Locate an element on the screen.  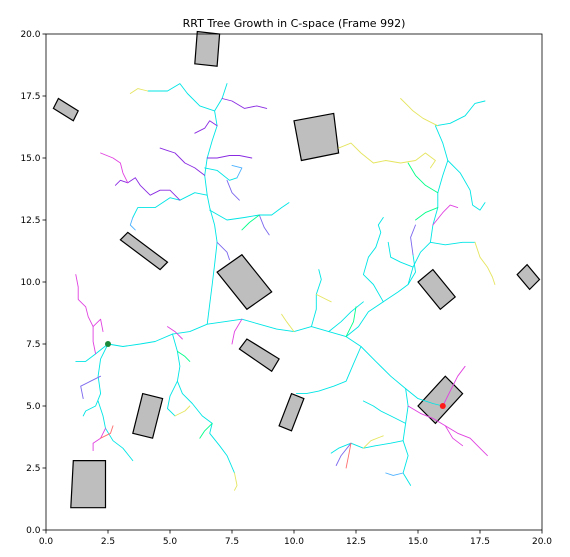
y-tick-label: 7.5 is located at coordinates (33, 345).